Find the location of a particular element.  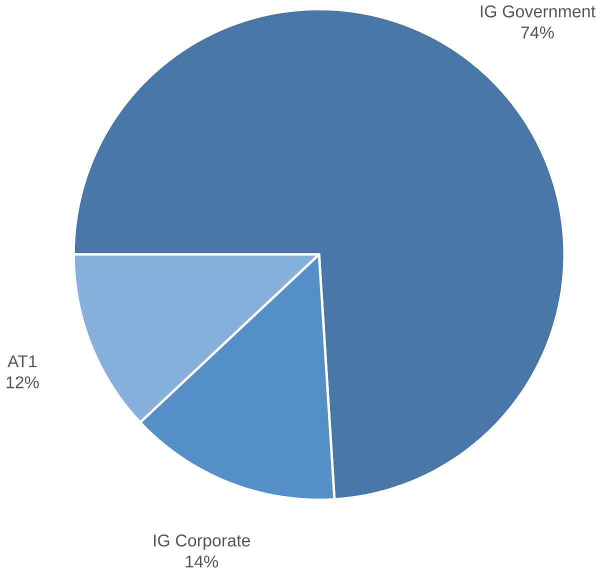

data-label: 74% is located at coordinates (537, 32).